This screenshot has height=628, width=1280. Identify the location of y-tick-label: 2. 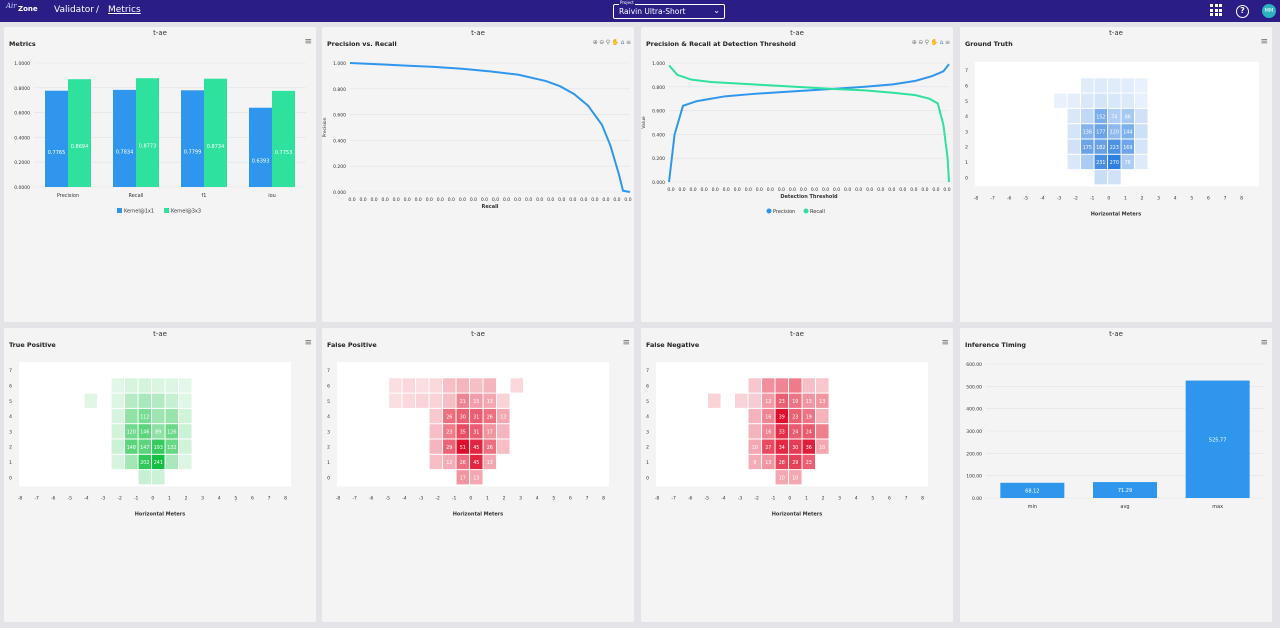
(328, 448).